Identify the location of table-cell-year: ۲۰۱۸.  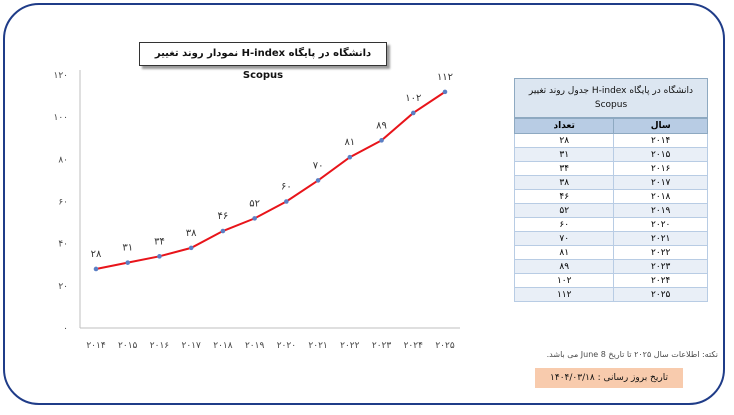
(660, 196).